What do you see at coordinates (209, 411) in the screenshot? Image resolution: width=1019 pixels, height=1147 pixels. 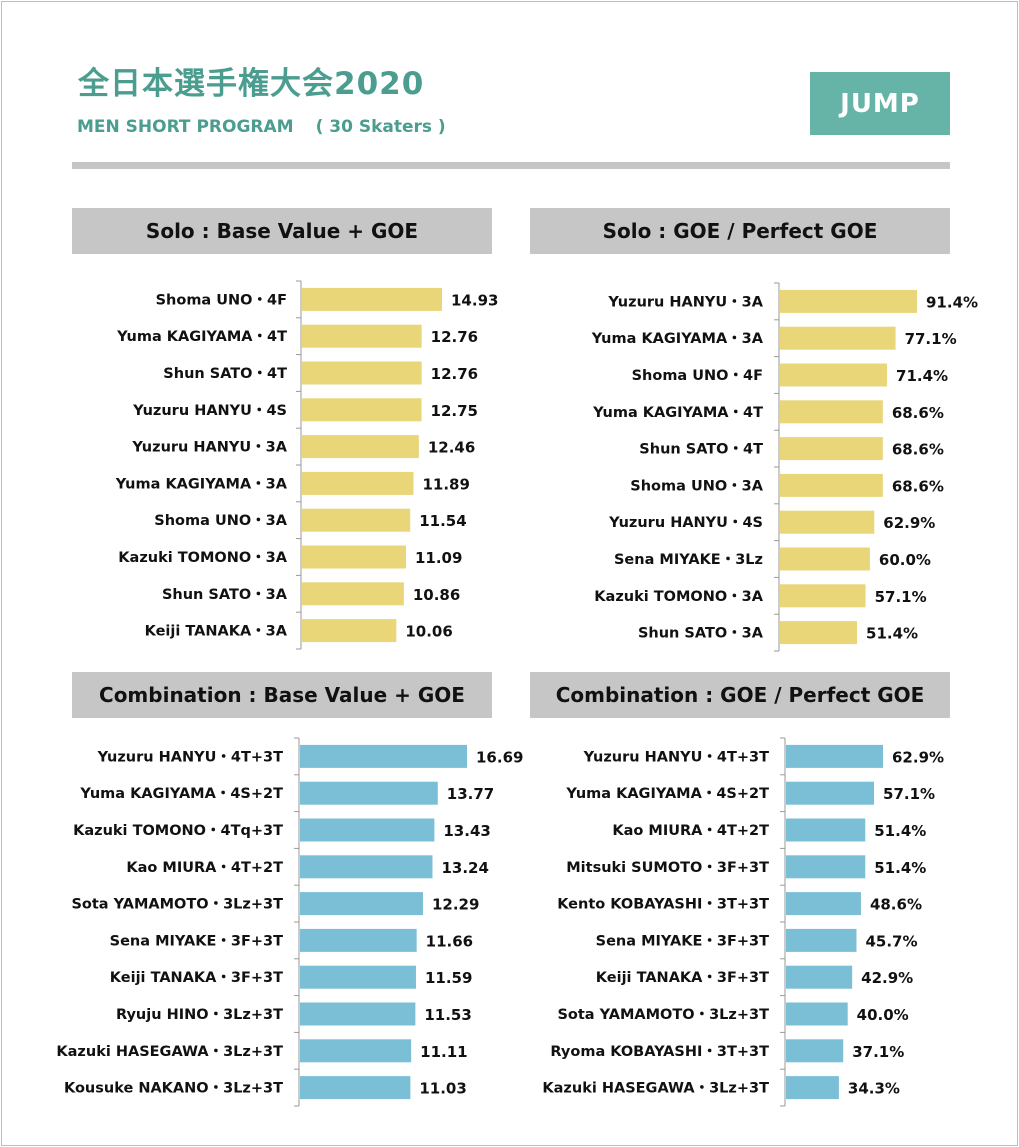 I see `solo-bv-category-label: Yuzuru HANYU・4S` at bounding box center [209, 411].